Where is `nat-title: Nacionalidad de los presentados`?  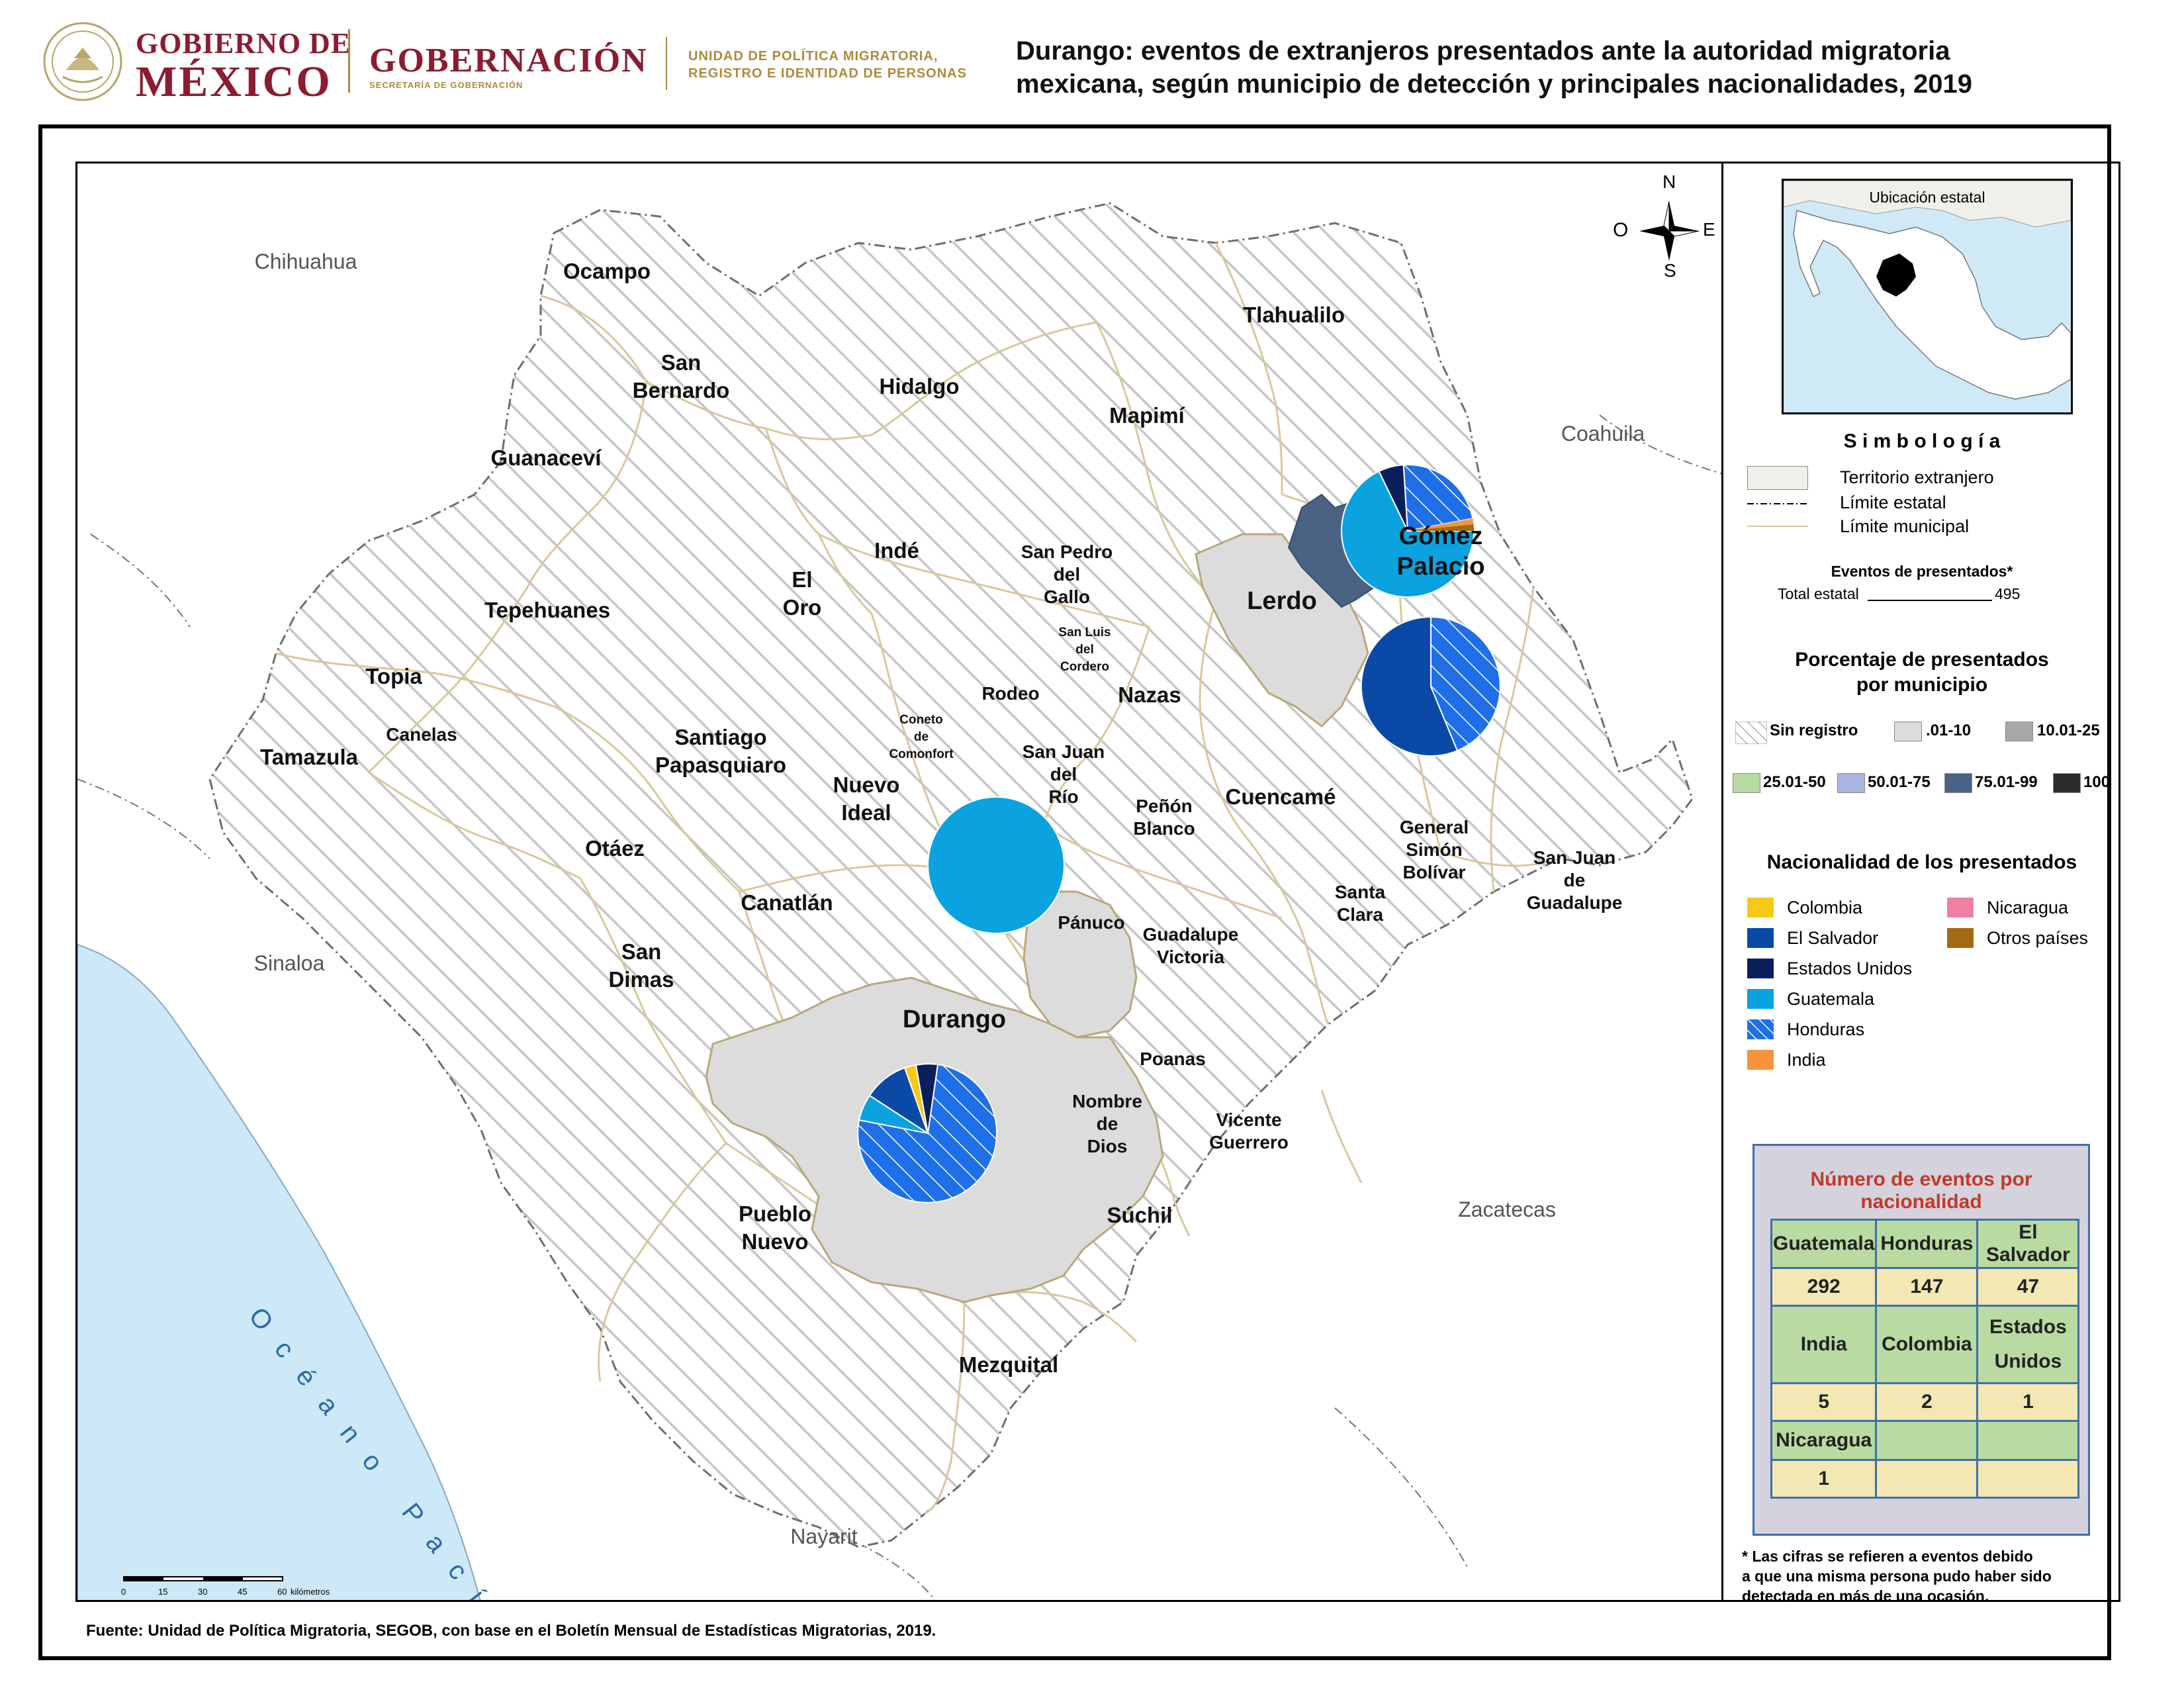
nat-title: Nacionalidad de los presentados is located at coordinates (1922, 862).